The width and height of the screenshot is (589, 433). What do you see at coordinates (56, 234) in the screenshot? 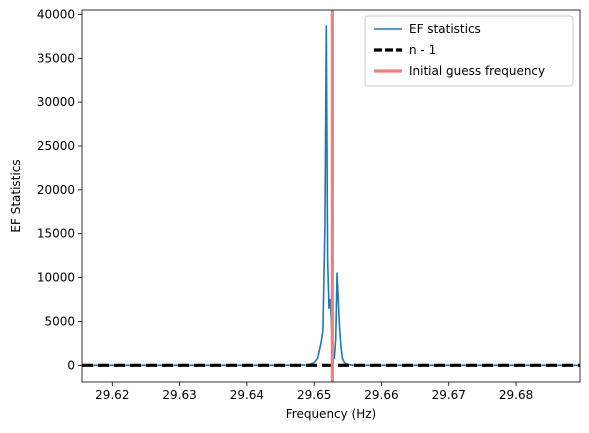
I see `y-tick-label: 15000` at bounding box center [56, 234].